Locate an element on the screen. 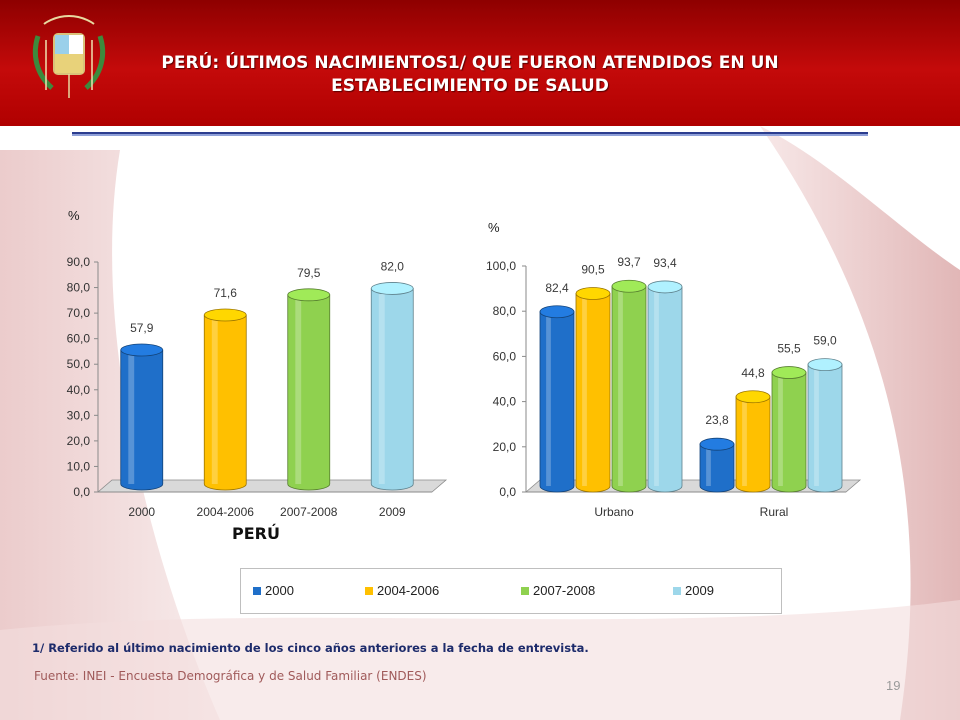  chart1-ytick-label: 90,0 is located at coordinates (79, 262).